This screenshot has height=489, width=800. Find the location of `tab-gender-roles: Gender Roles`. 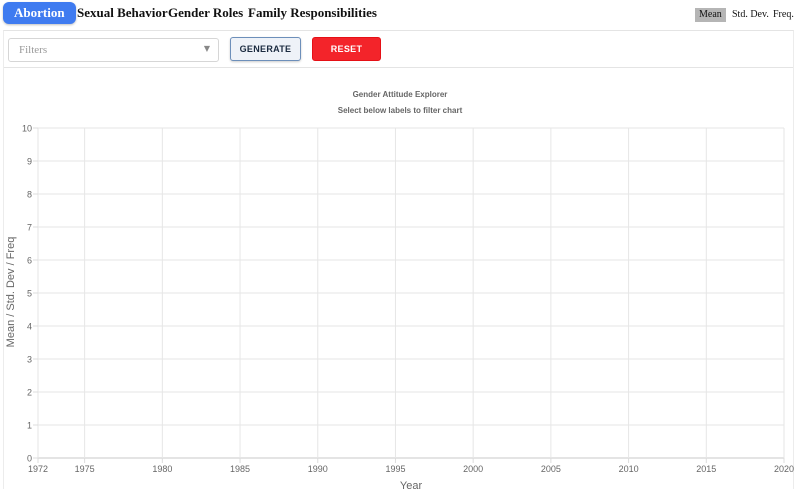

tab-gender-roles: Gender Roles is located at coordinates (206, 12).